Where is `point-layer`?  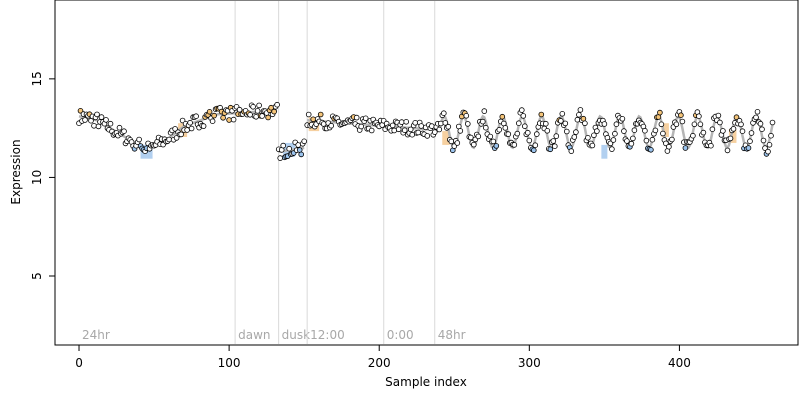 point-layer is located at coordinates (426, 131).